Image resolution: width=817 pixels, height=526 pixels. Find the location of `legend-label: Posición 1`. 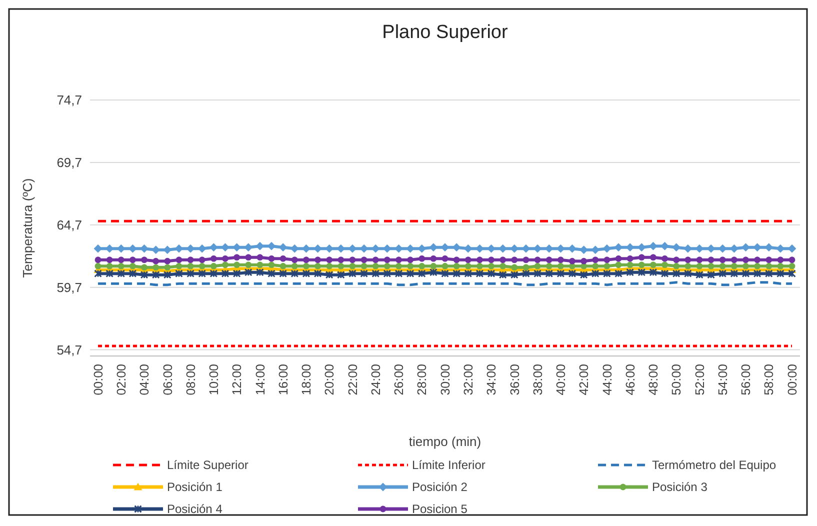

legend-label: Posición 1 is located at coordinates (195, 487).